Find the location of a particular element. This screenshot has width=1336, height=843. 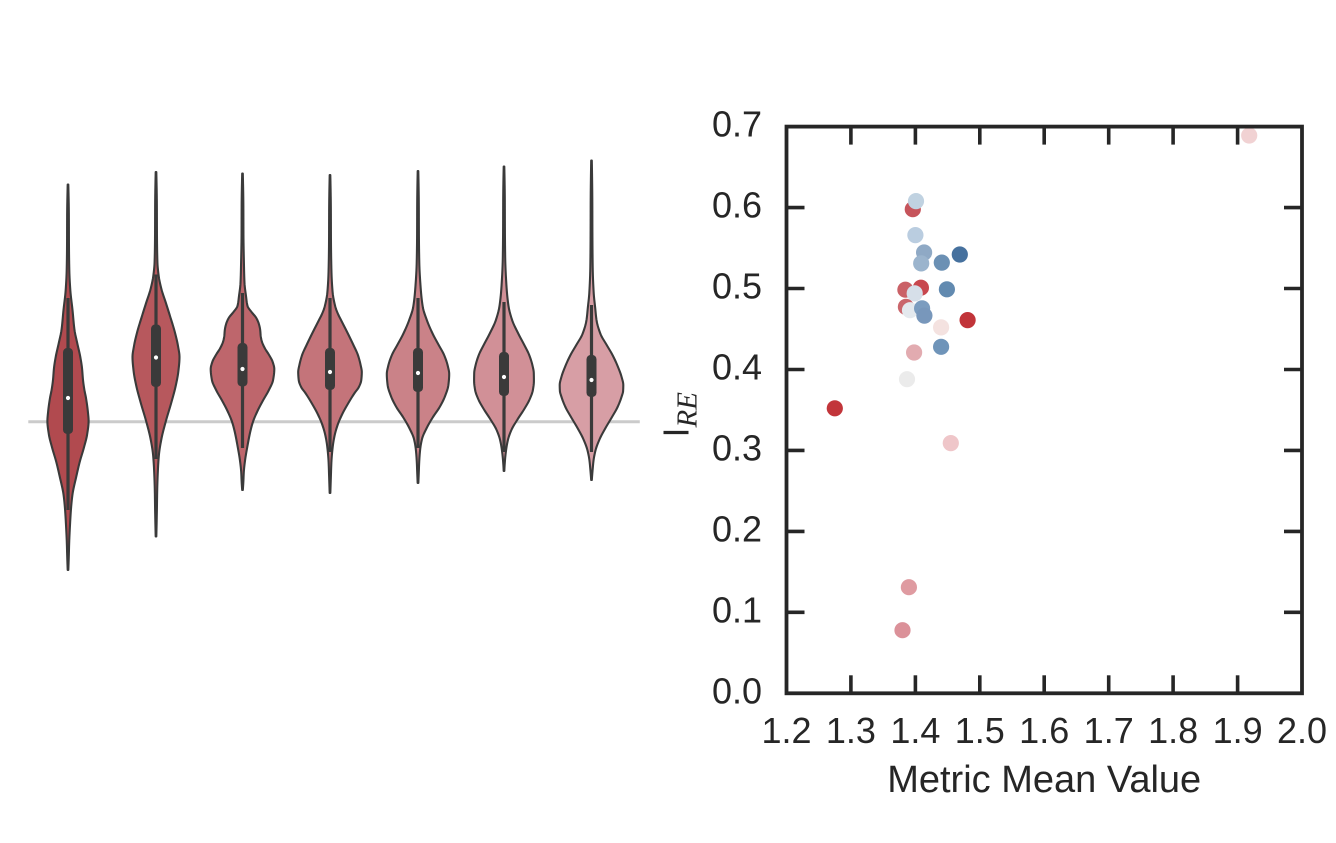

svg-text: 0.1 is located at coordinates (737, 609).